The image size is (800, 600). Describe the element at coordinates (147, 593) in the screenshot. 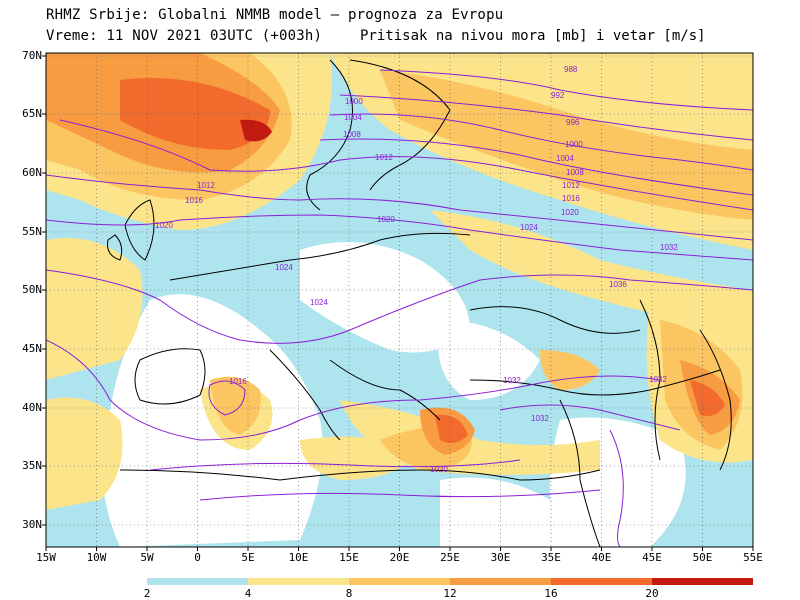

I see `colorbar-label: 2` at that location.